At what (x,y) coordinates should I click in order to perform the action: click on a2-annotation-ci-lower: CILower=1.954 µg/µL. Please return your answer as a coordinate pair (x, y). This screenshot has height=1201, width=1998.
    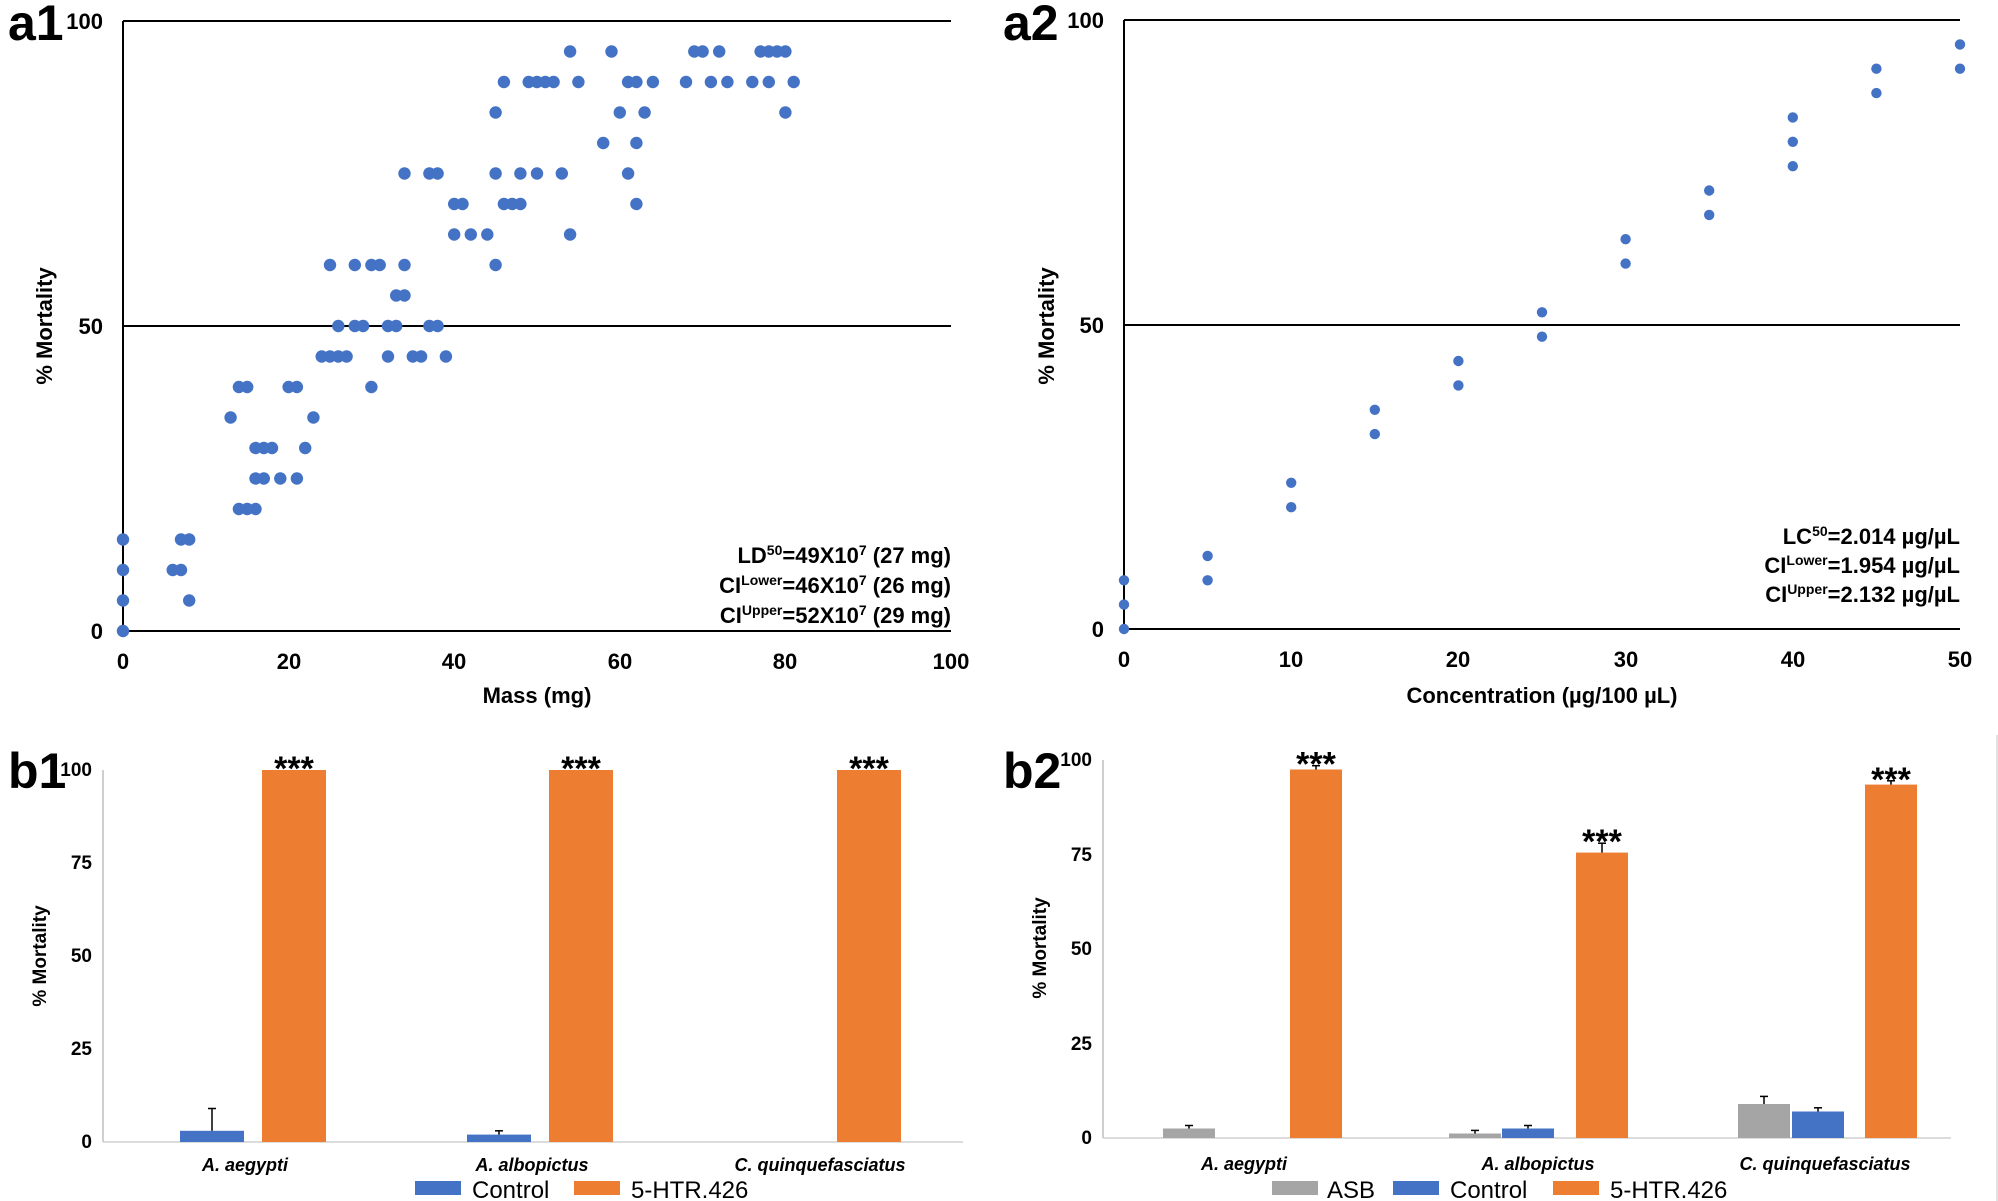
    Looking at the image, I should click on (1862, 565).